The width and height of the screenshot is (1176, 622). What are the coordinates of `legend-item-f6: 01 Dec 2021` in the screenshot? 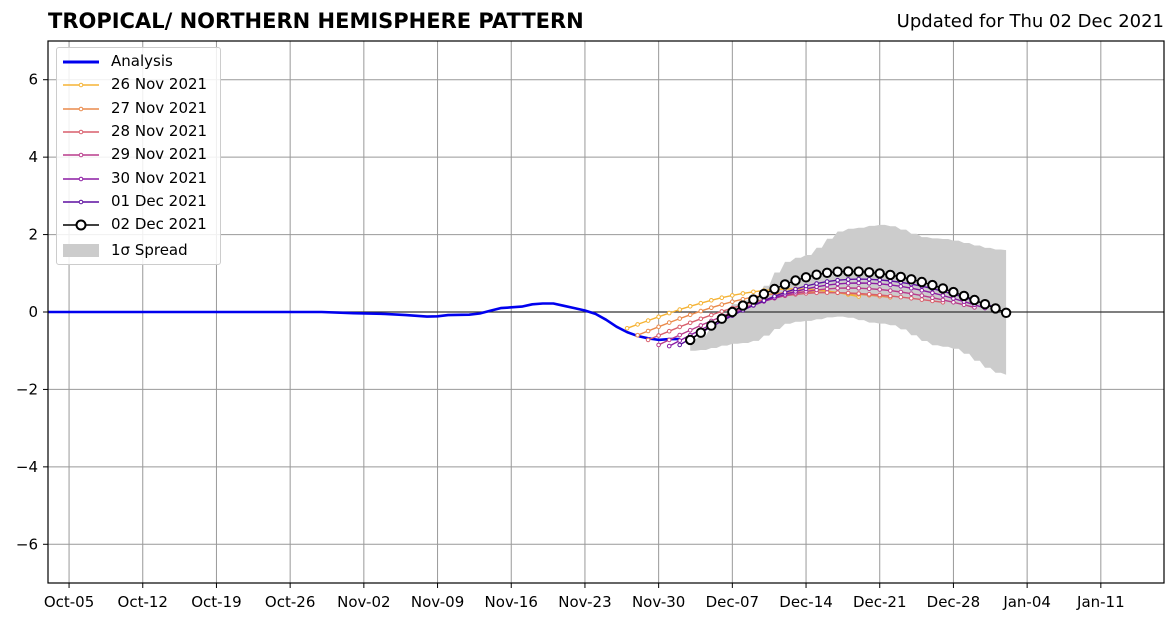 It's located at (138, 201).